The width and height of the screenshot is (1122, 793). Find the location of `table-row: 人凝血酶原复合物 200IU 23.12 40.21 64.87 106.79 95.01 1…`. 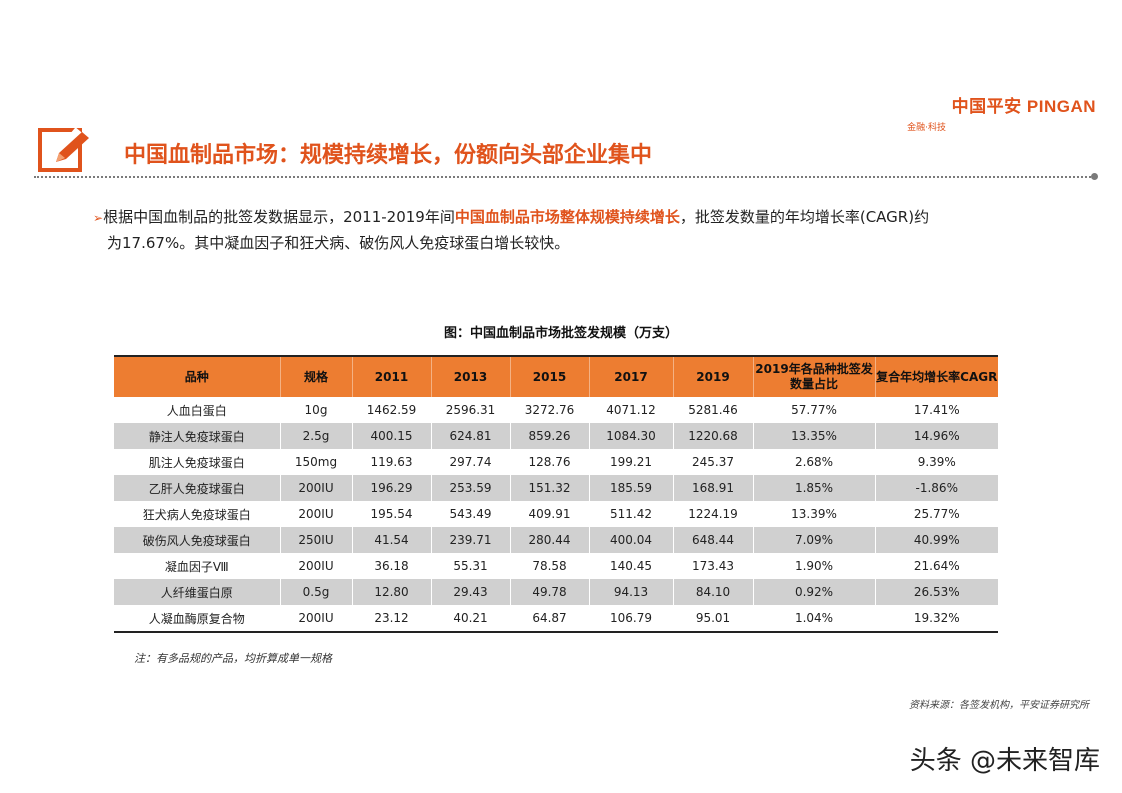

table-row: 人凝血酶原复合物 200IU 23.12 40.21 64.87 106.79 95.01 1… is located at coordinates (556, 618).